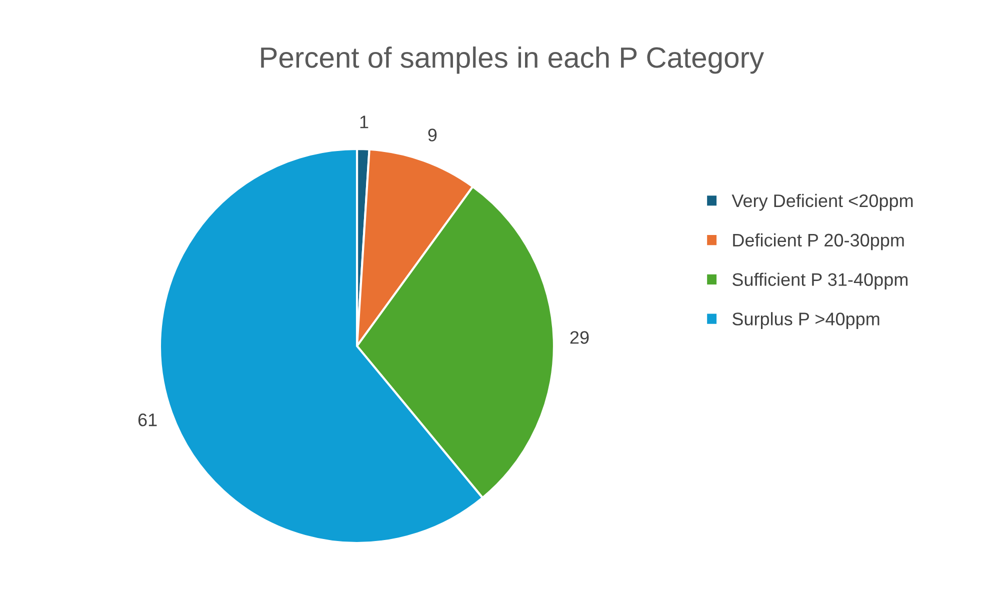 This screenshot has height=601, width=993. Describe the element at coordinates (579, 337) in the screenshot. I see `data-label: 29` at that location.